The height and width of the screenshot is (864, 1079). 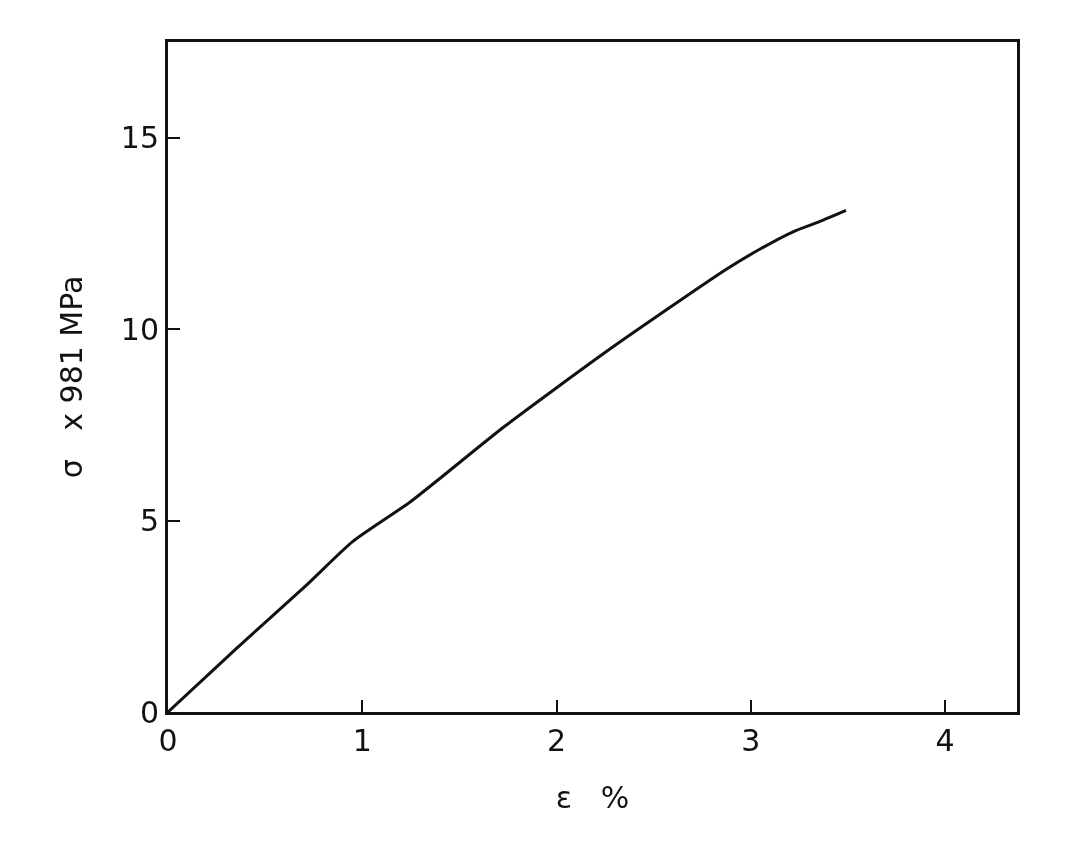 I want to click on x-tick-label: 2, so click(x=557, y=740).